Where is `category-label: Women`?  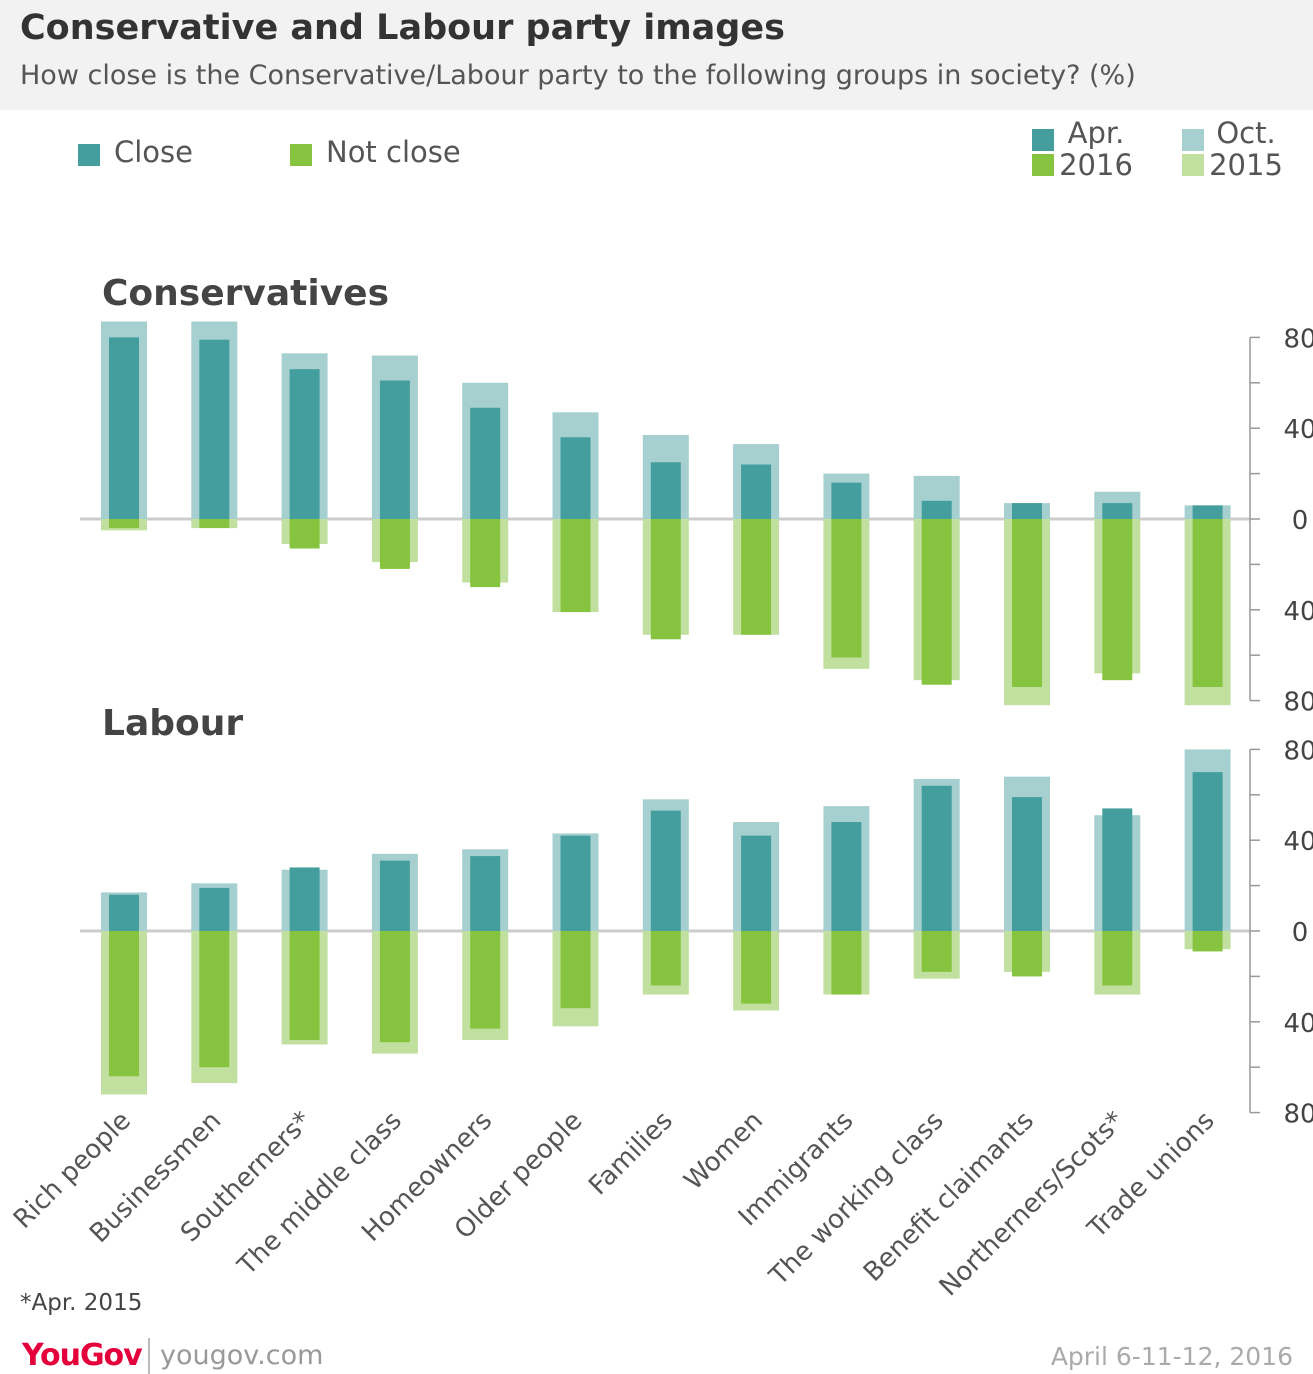
category-label: Women is located at coordinates (724, 1151).